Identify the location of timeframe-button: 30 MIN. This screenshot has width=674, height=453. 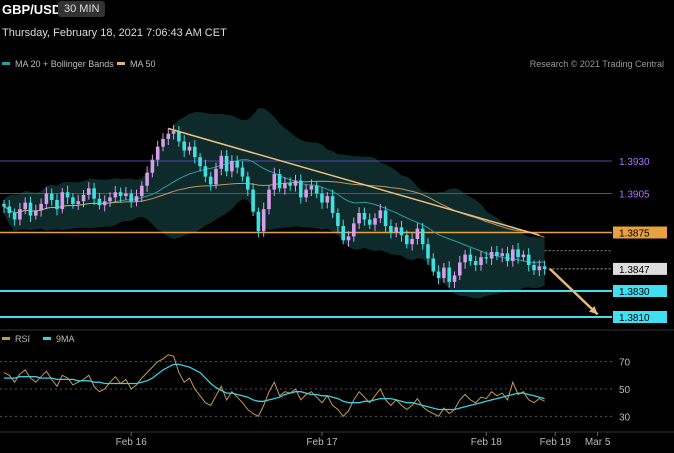
(82, 9).